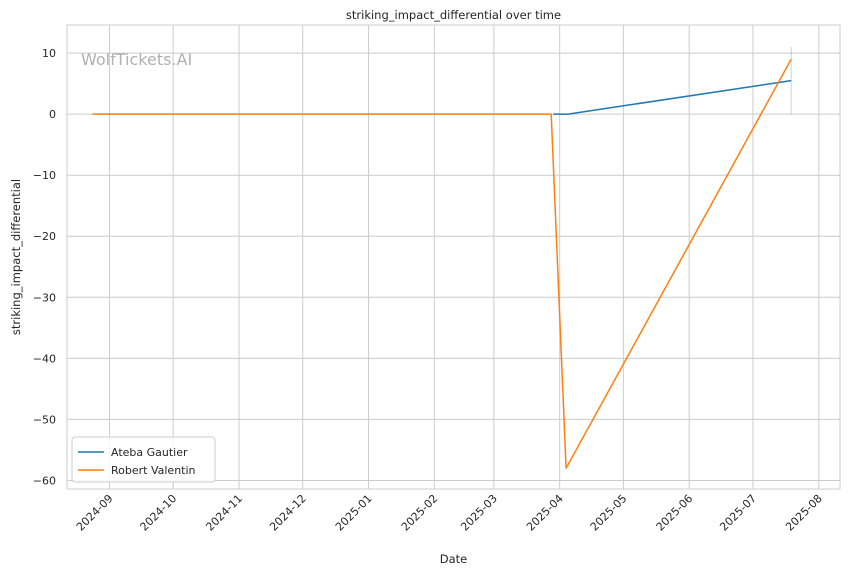 The image size is (868, 575). What do you see at coordinates (49, 53) in the screenshot?
I see `y-tick-label: 10` at bounding box center [49, 53].